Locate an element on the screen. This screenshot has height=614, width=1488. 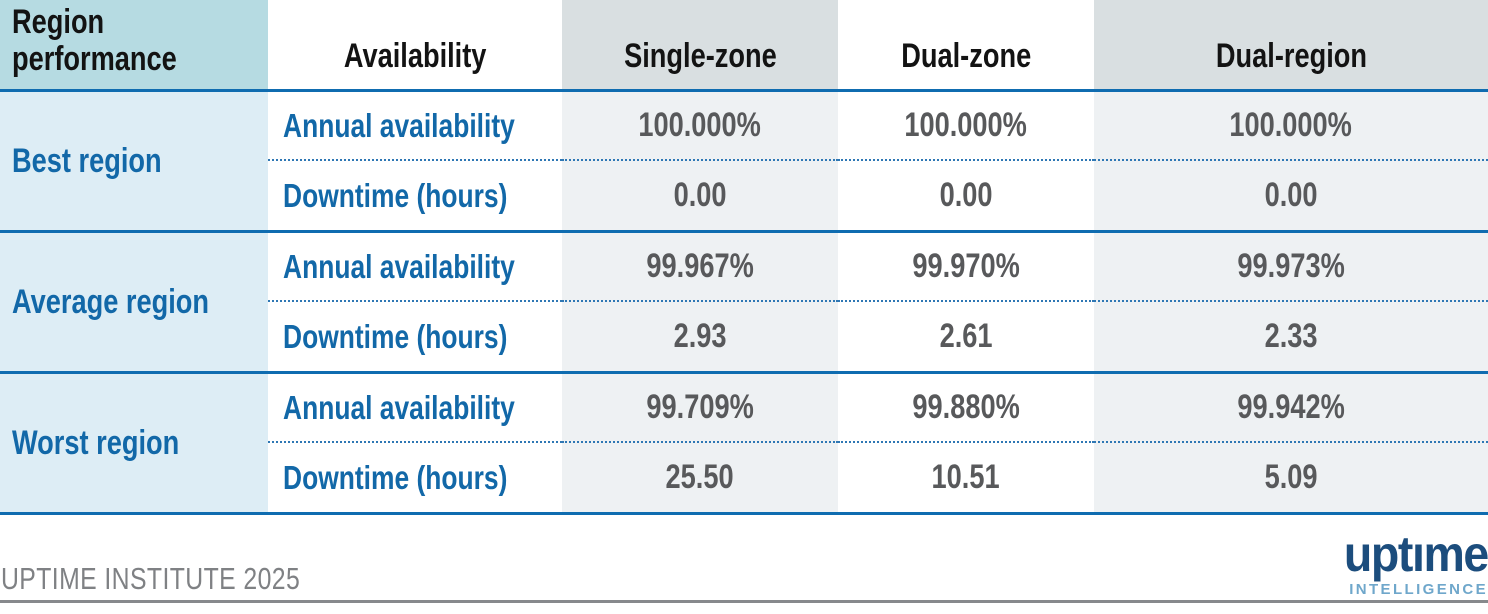
value-text: 2.61 is located at coordinates (966, 336).